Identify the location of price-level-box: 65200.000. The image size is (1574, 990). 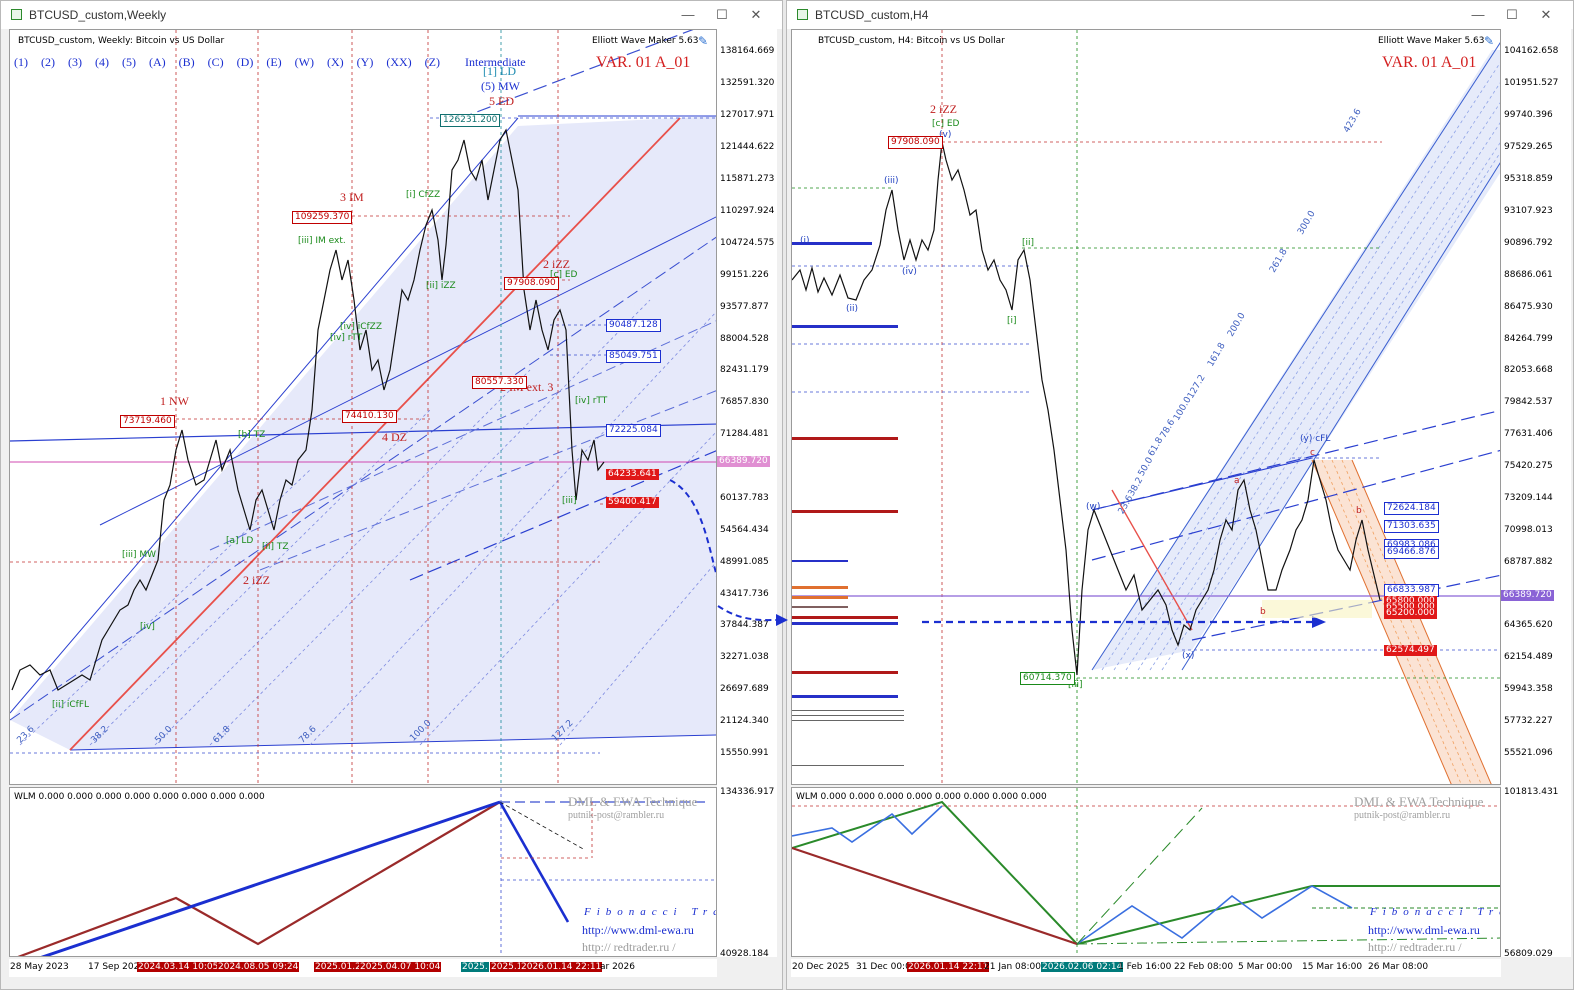
(1410, 613).